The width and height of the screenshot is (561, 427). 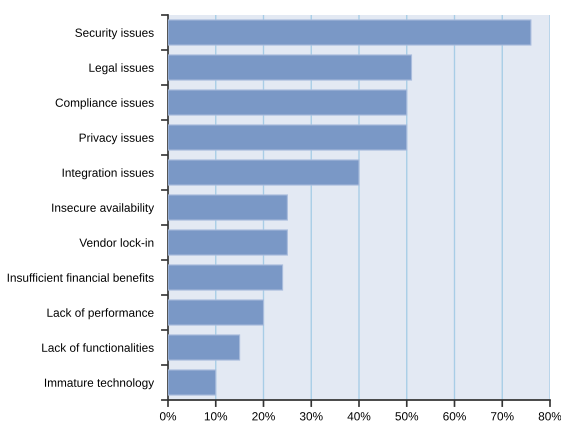 I want to click on y-tick-label: Vendor lock-in, so click(x=116, y=242).